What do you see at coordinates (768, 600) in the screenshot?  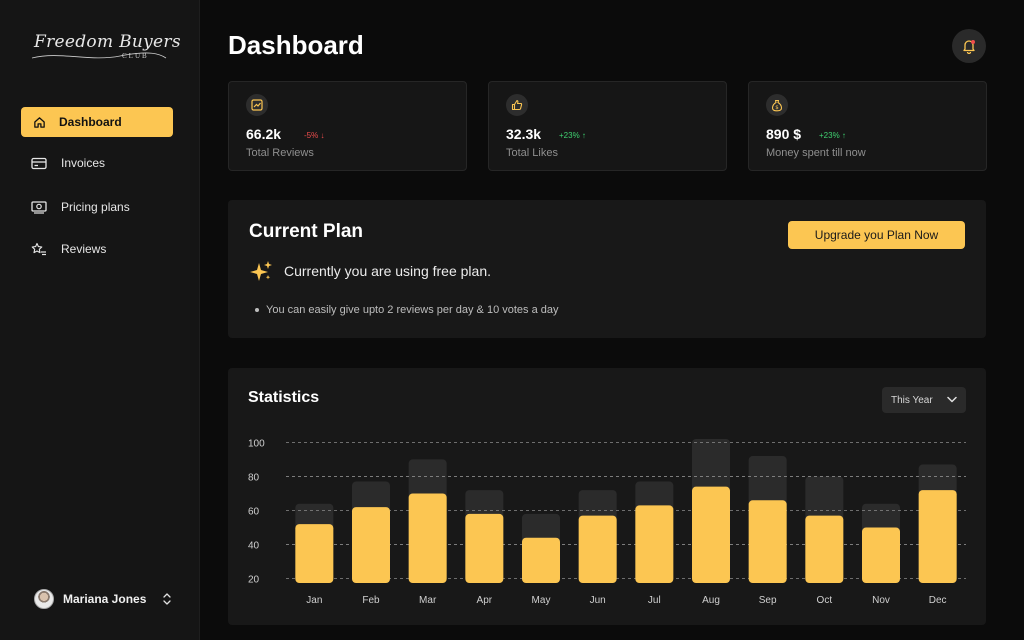 I see `chart-x-tick-label: Sep` at bounding box center [768, 600].